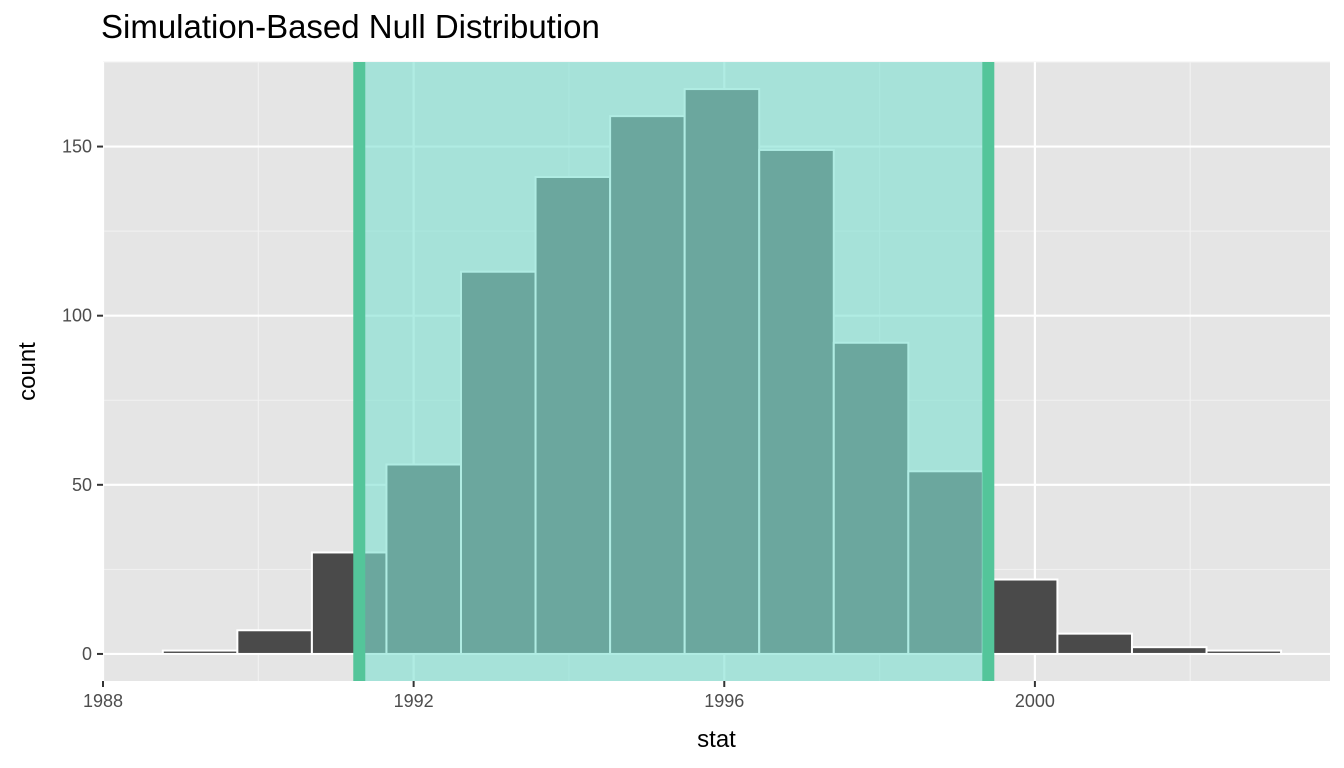 The width and height of the screenshot is (1344, 768). What do you see at coordinates (716, 739) in the screenshot?
I see `x-axis-title: stat` at bounding box center [716, 739].